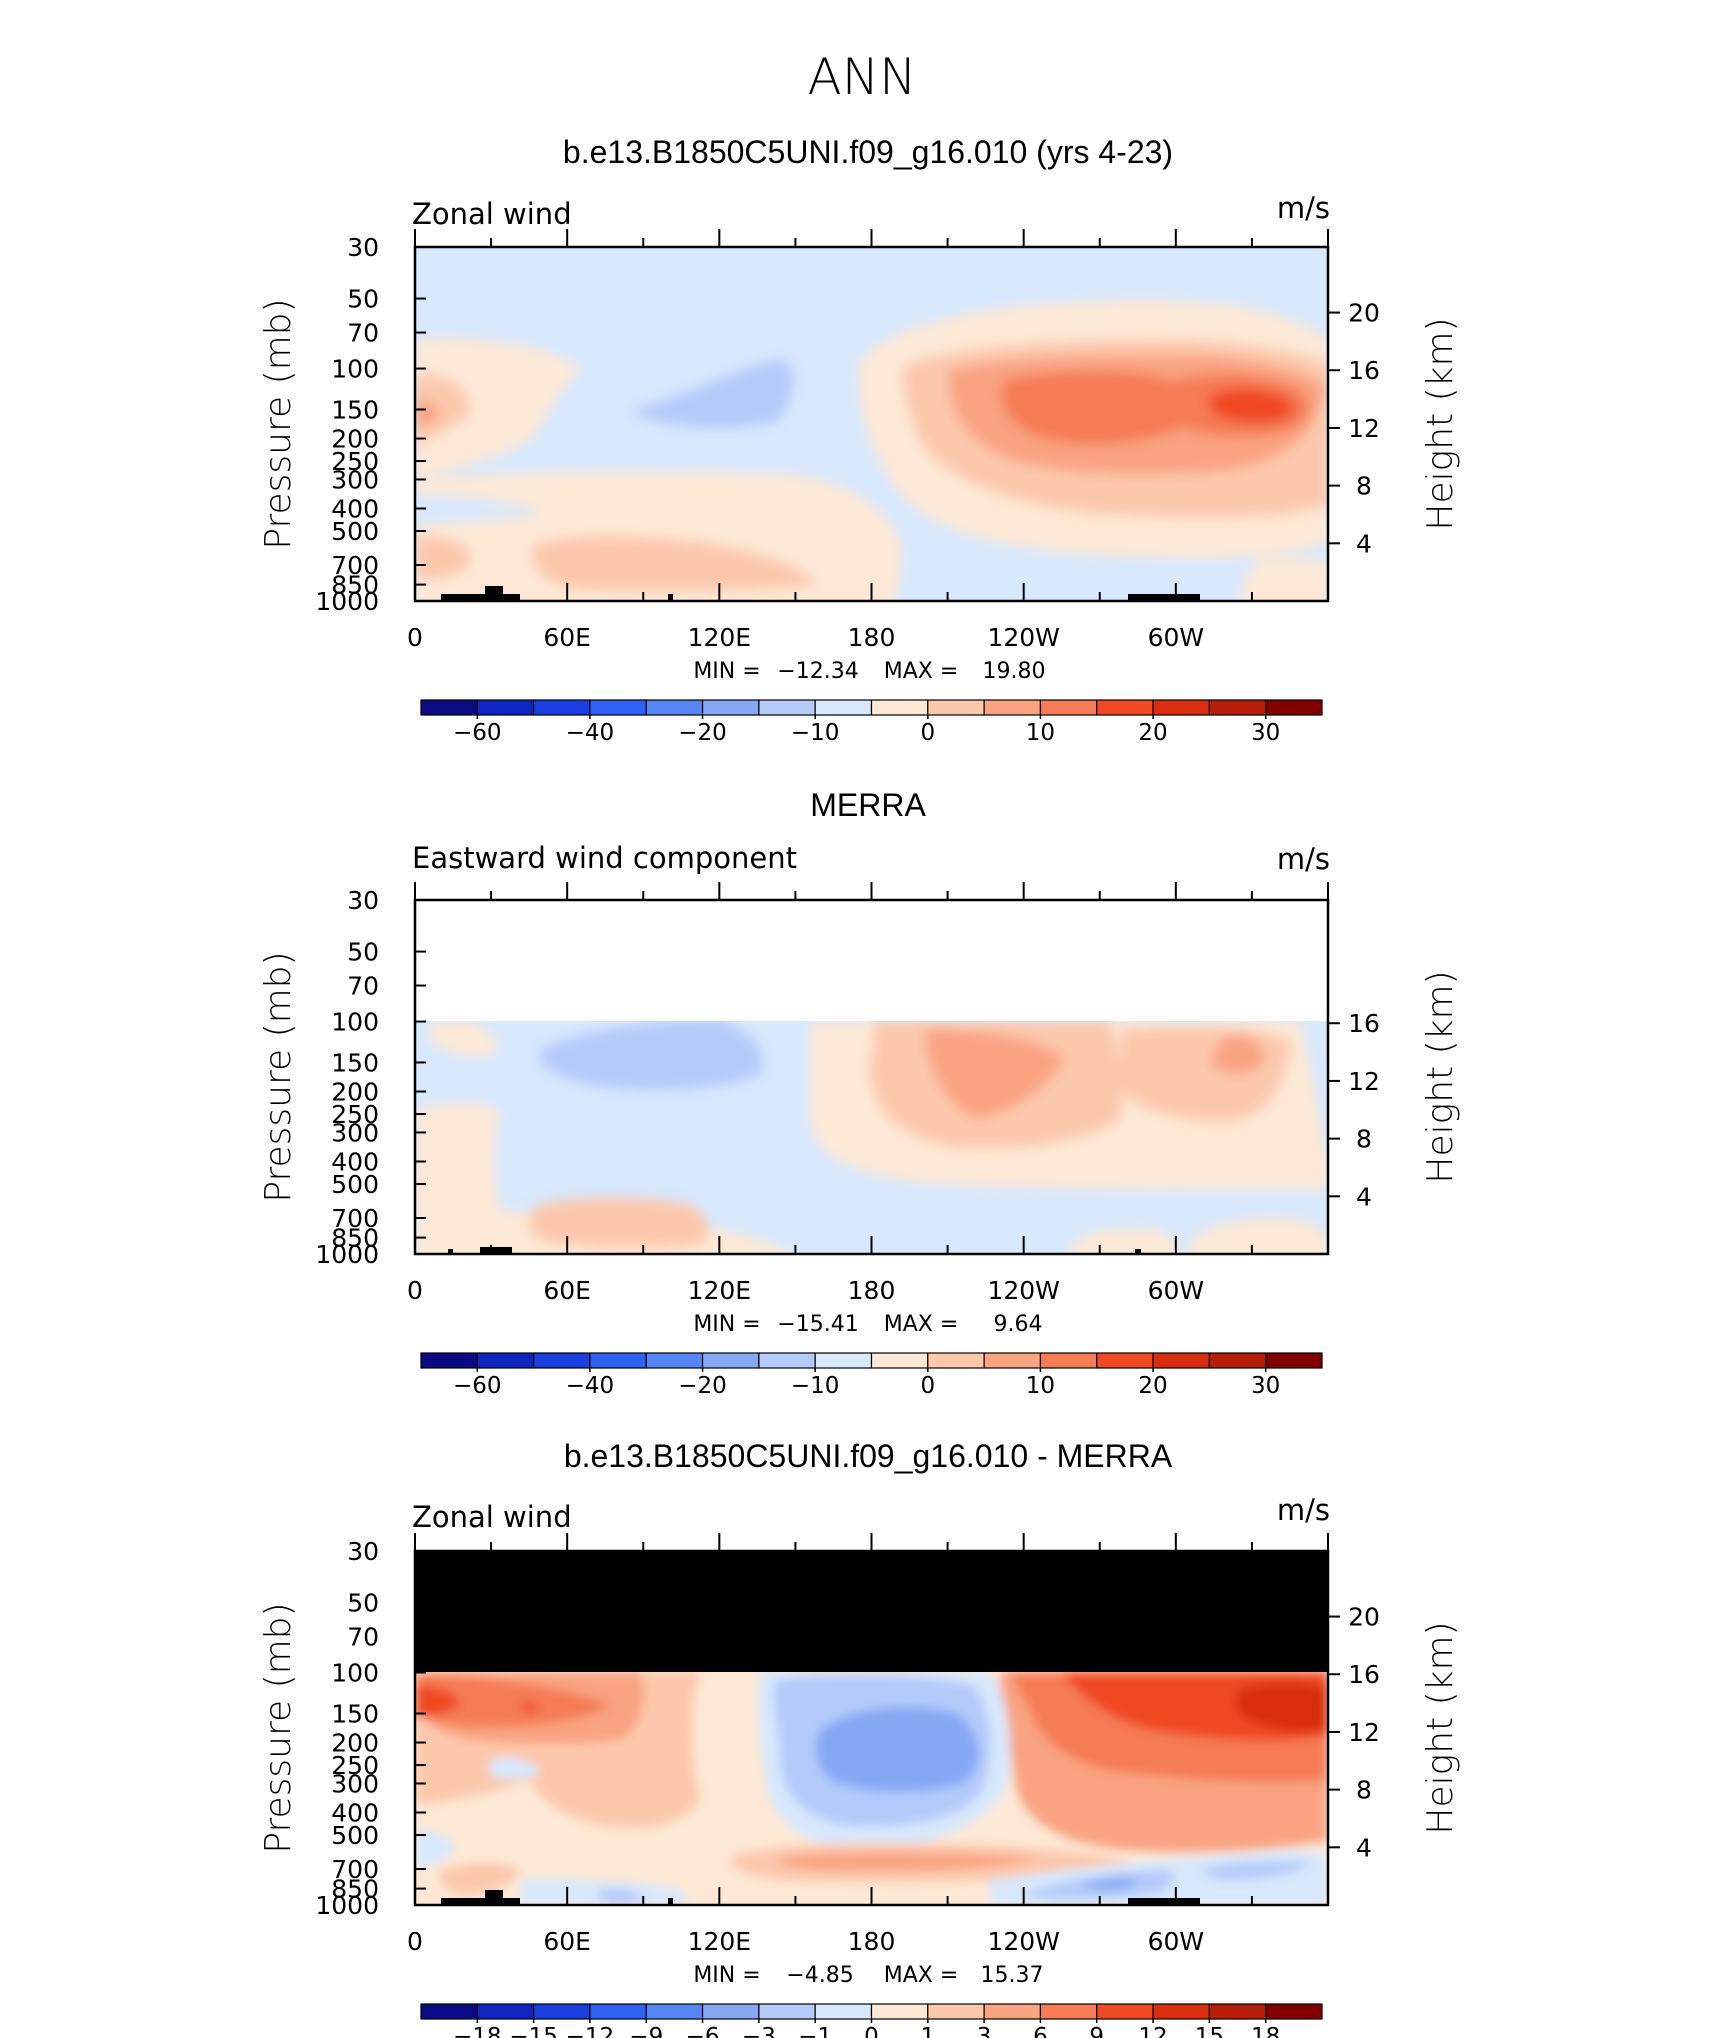 The height and width of the screenshot is (2038, 1710). What do you see at coordinates (590, 2031) in the screenshot?
I see `colorbar-tick-label: −12` at bounding box center [590, 2031].